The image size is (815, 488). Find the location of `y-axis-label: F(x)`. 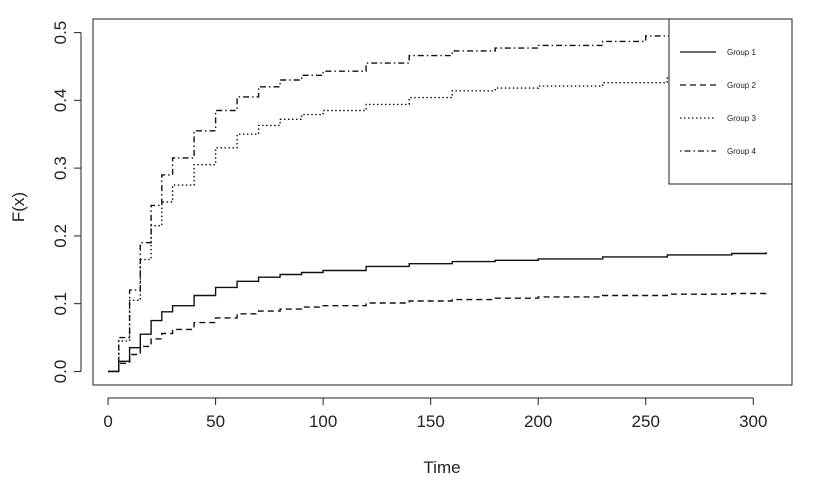

y-axis-label: F(x) is located at coordinates (18, 207).